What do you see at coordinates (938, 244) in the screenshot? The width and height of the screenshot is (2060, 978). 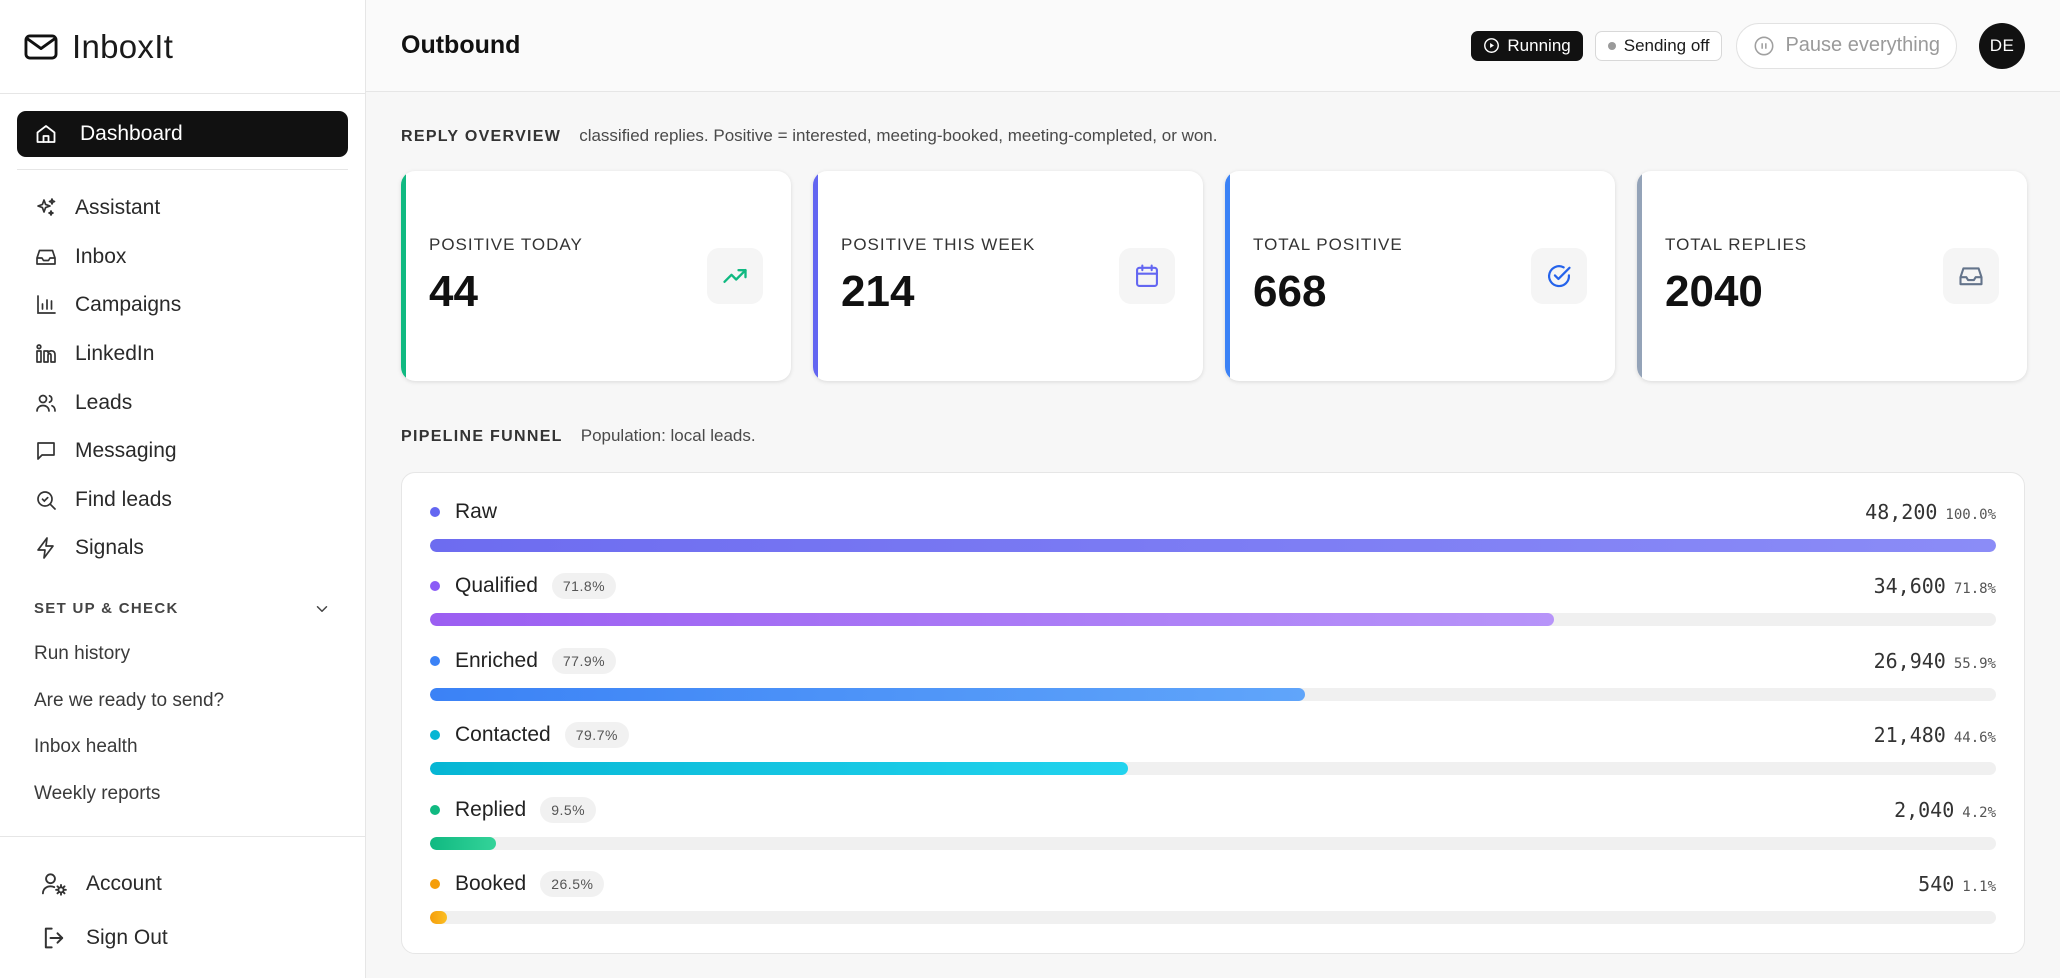 I see `stat-label: POSITIVE THIS WEEK` at bounding box center [938, 244].